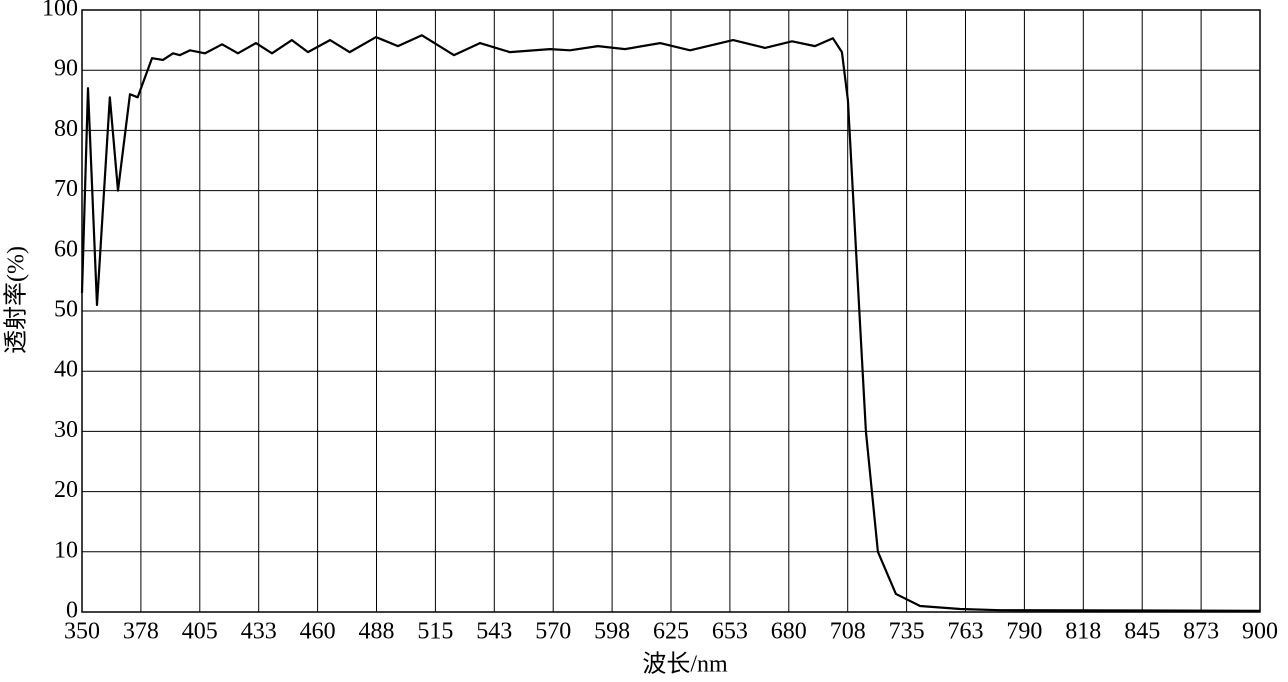  What do you see at coordinates (730, 632) in the screenshot?
I see `x-tick-label: 653` at bounding box center [730, 632].